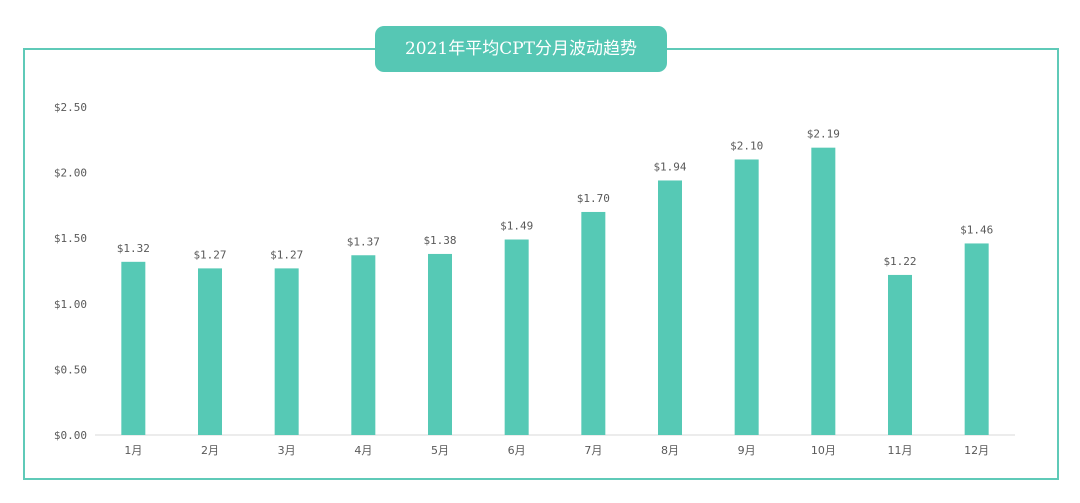  What do you see at coordinates (70, 271) in the screenshot?
I see `y-axis: $0.00 $0.50 $1.00 $1.50 $2.00 $2.50` at bounding box center [70, 271].